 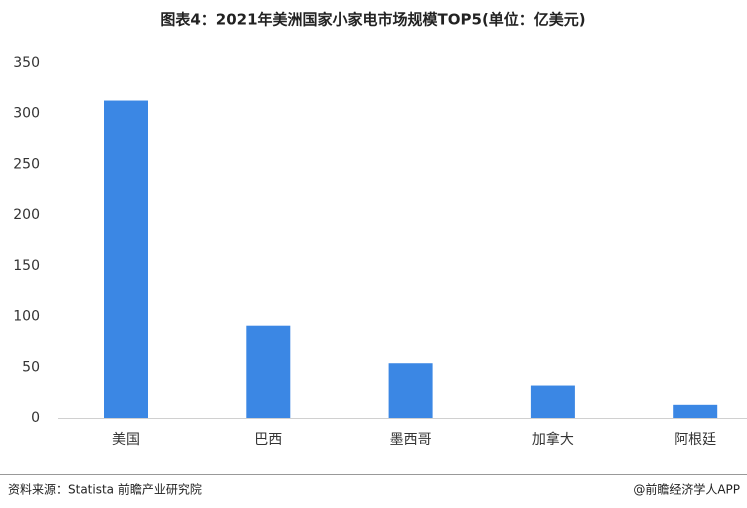 I want to click on source-note: 资料来源：Statista 前瞻产业研究院, so click(x=105, y=489).